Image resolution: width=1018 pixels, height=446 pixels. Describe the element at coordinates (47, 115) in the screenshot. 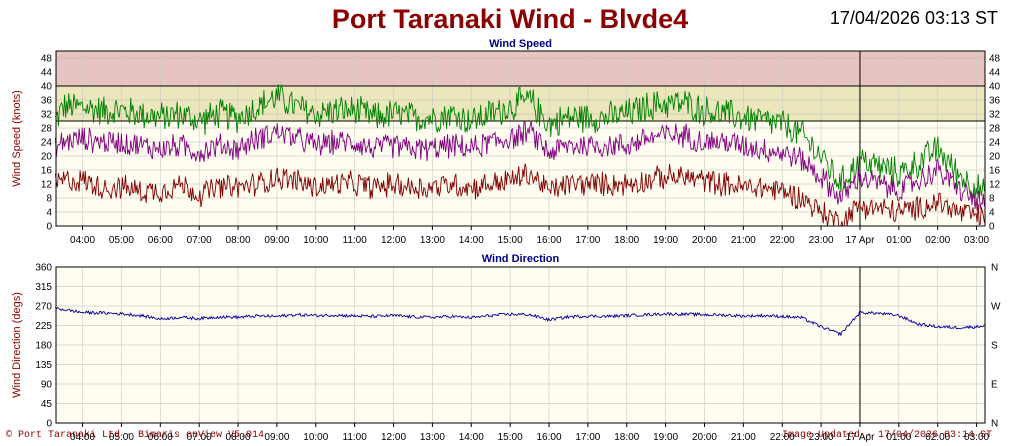

I see `y-tick-label-left: 32` at that location.